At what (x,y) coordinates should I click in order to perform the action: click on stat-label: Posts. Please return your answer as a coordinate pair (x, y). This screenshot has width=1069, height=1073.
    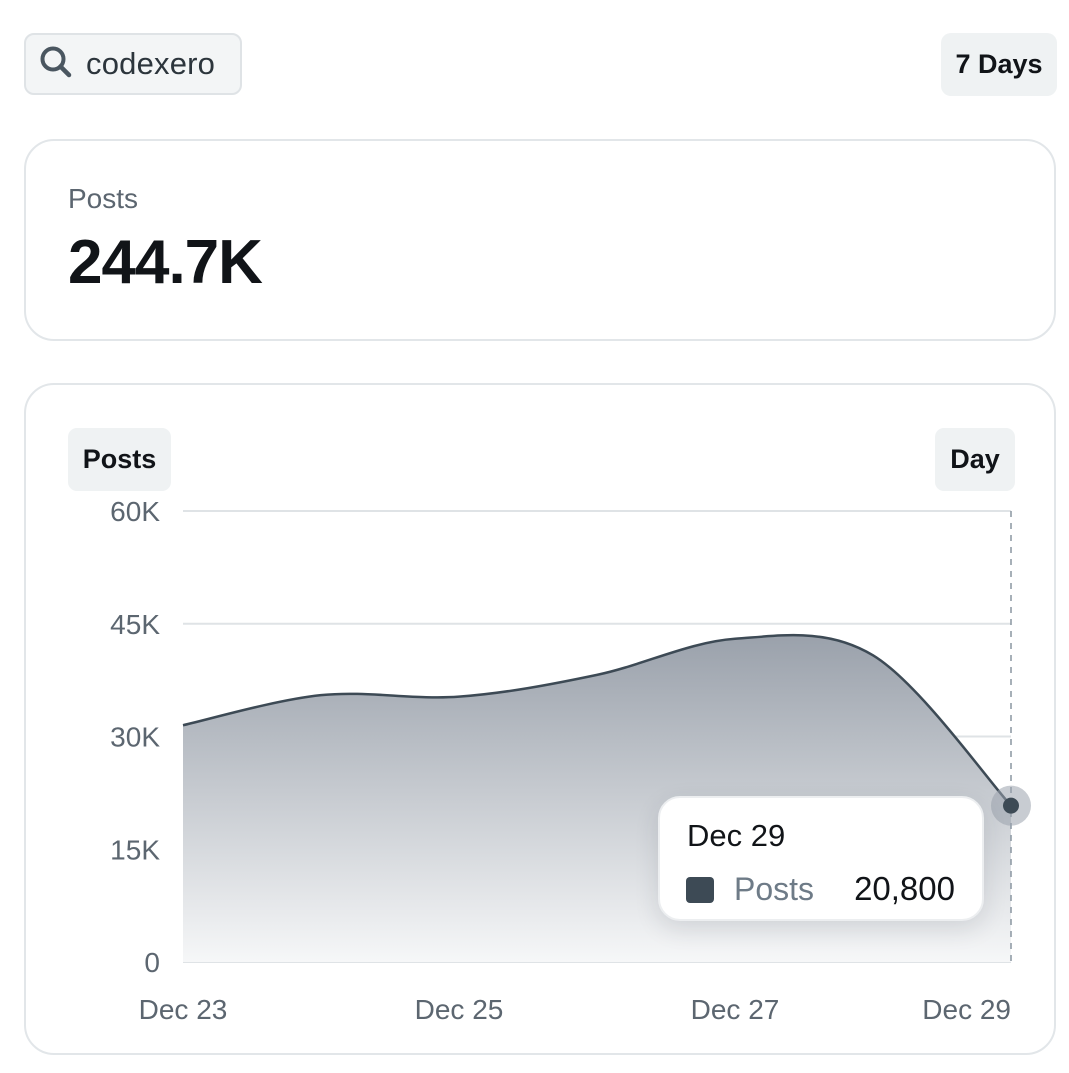
    Looking at the image, I should click on (103, 198).